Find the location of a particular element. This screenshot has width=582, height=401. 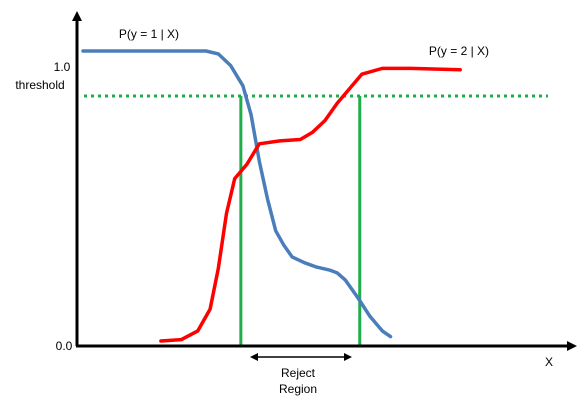

series-label-p-y1: P(y = 1 | X) is located at coordinates (149, 34).